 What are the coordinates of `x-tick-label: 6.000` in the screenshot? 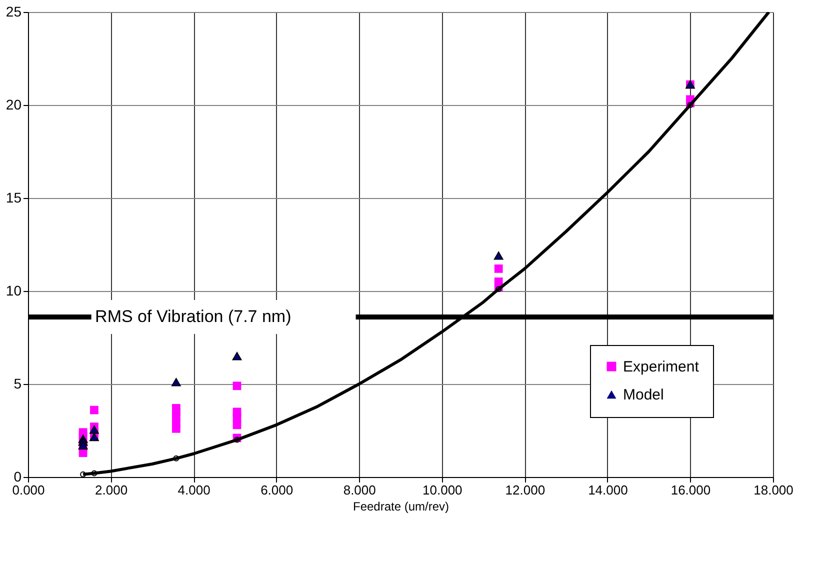 It's located at (277, 490).